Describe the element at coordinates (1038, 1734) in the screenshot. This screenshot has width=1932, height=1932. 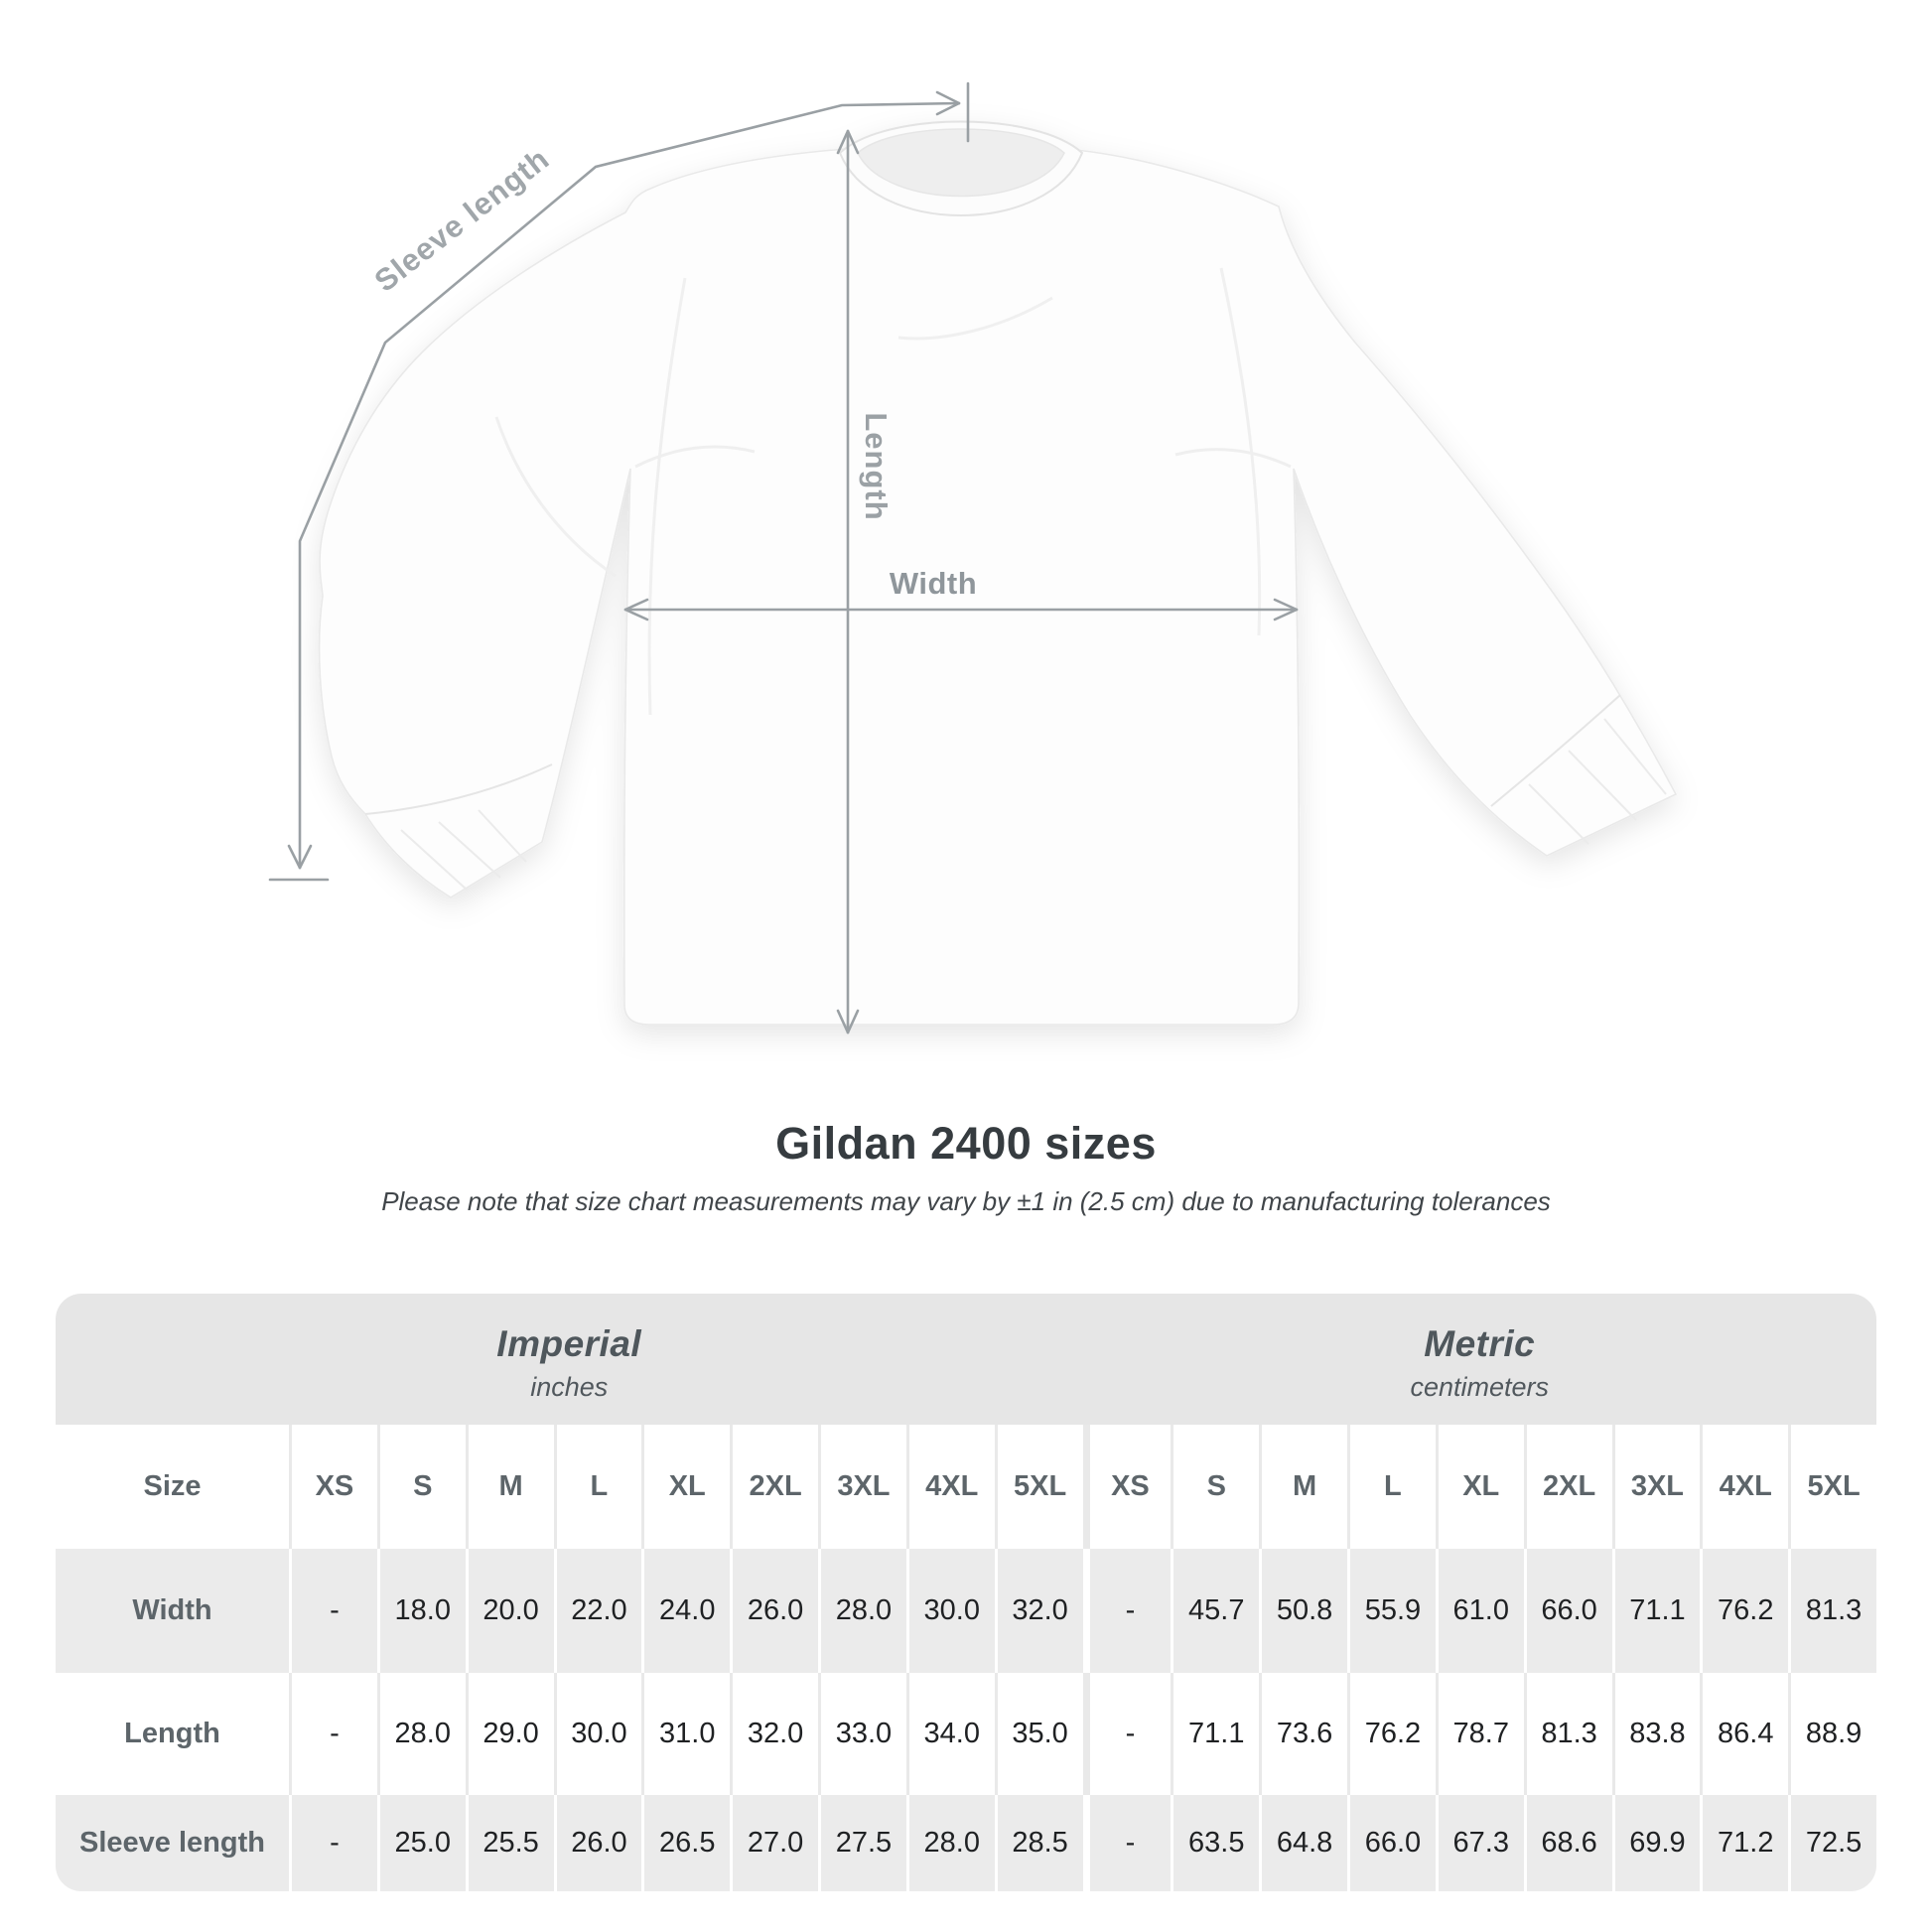
I see `cell-imperial: 35.0` at that location.